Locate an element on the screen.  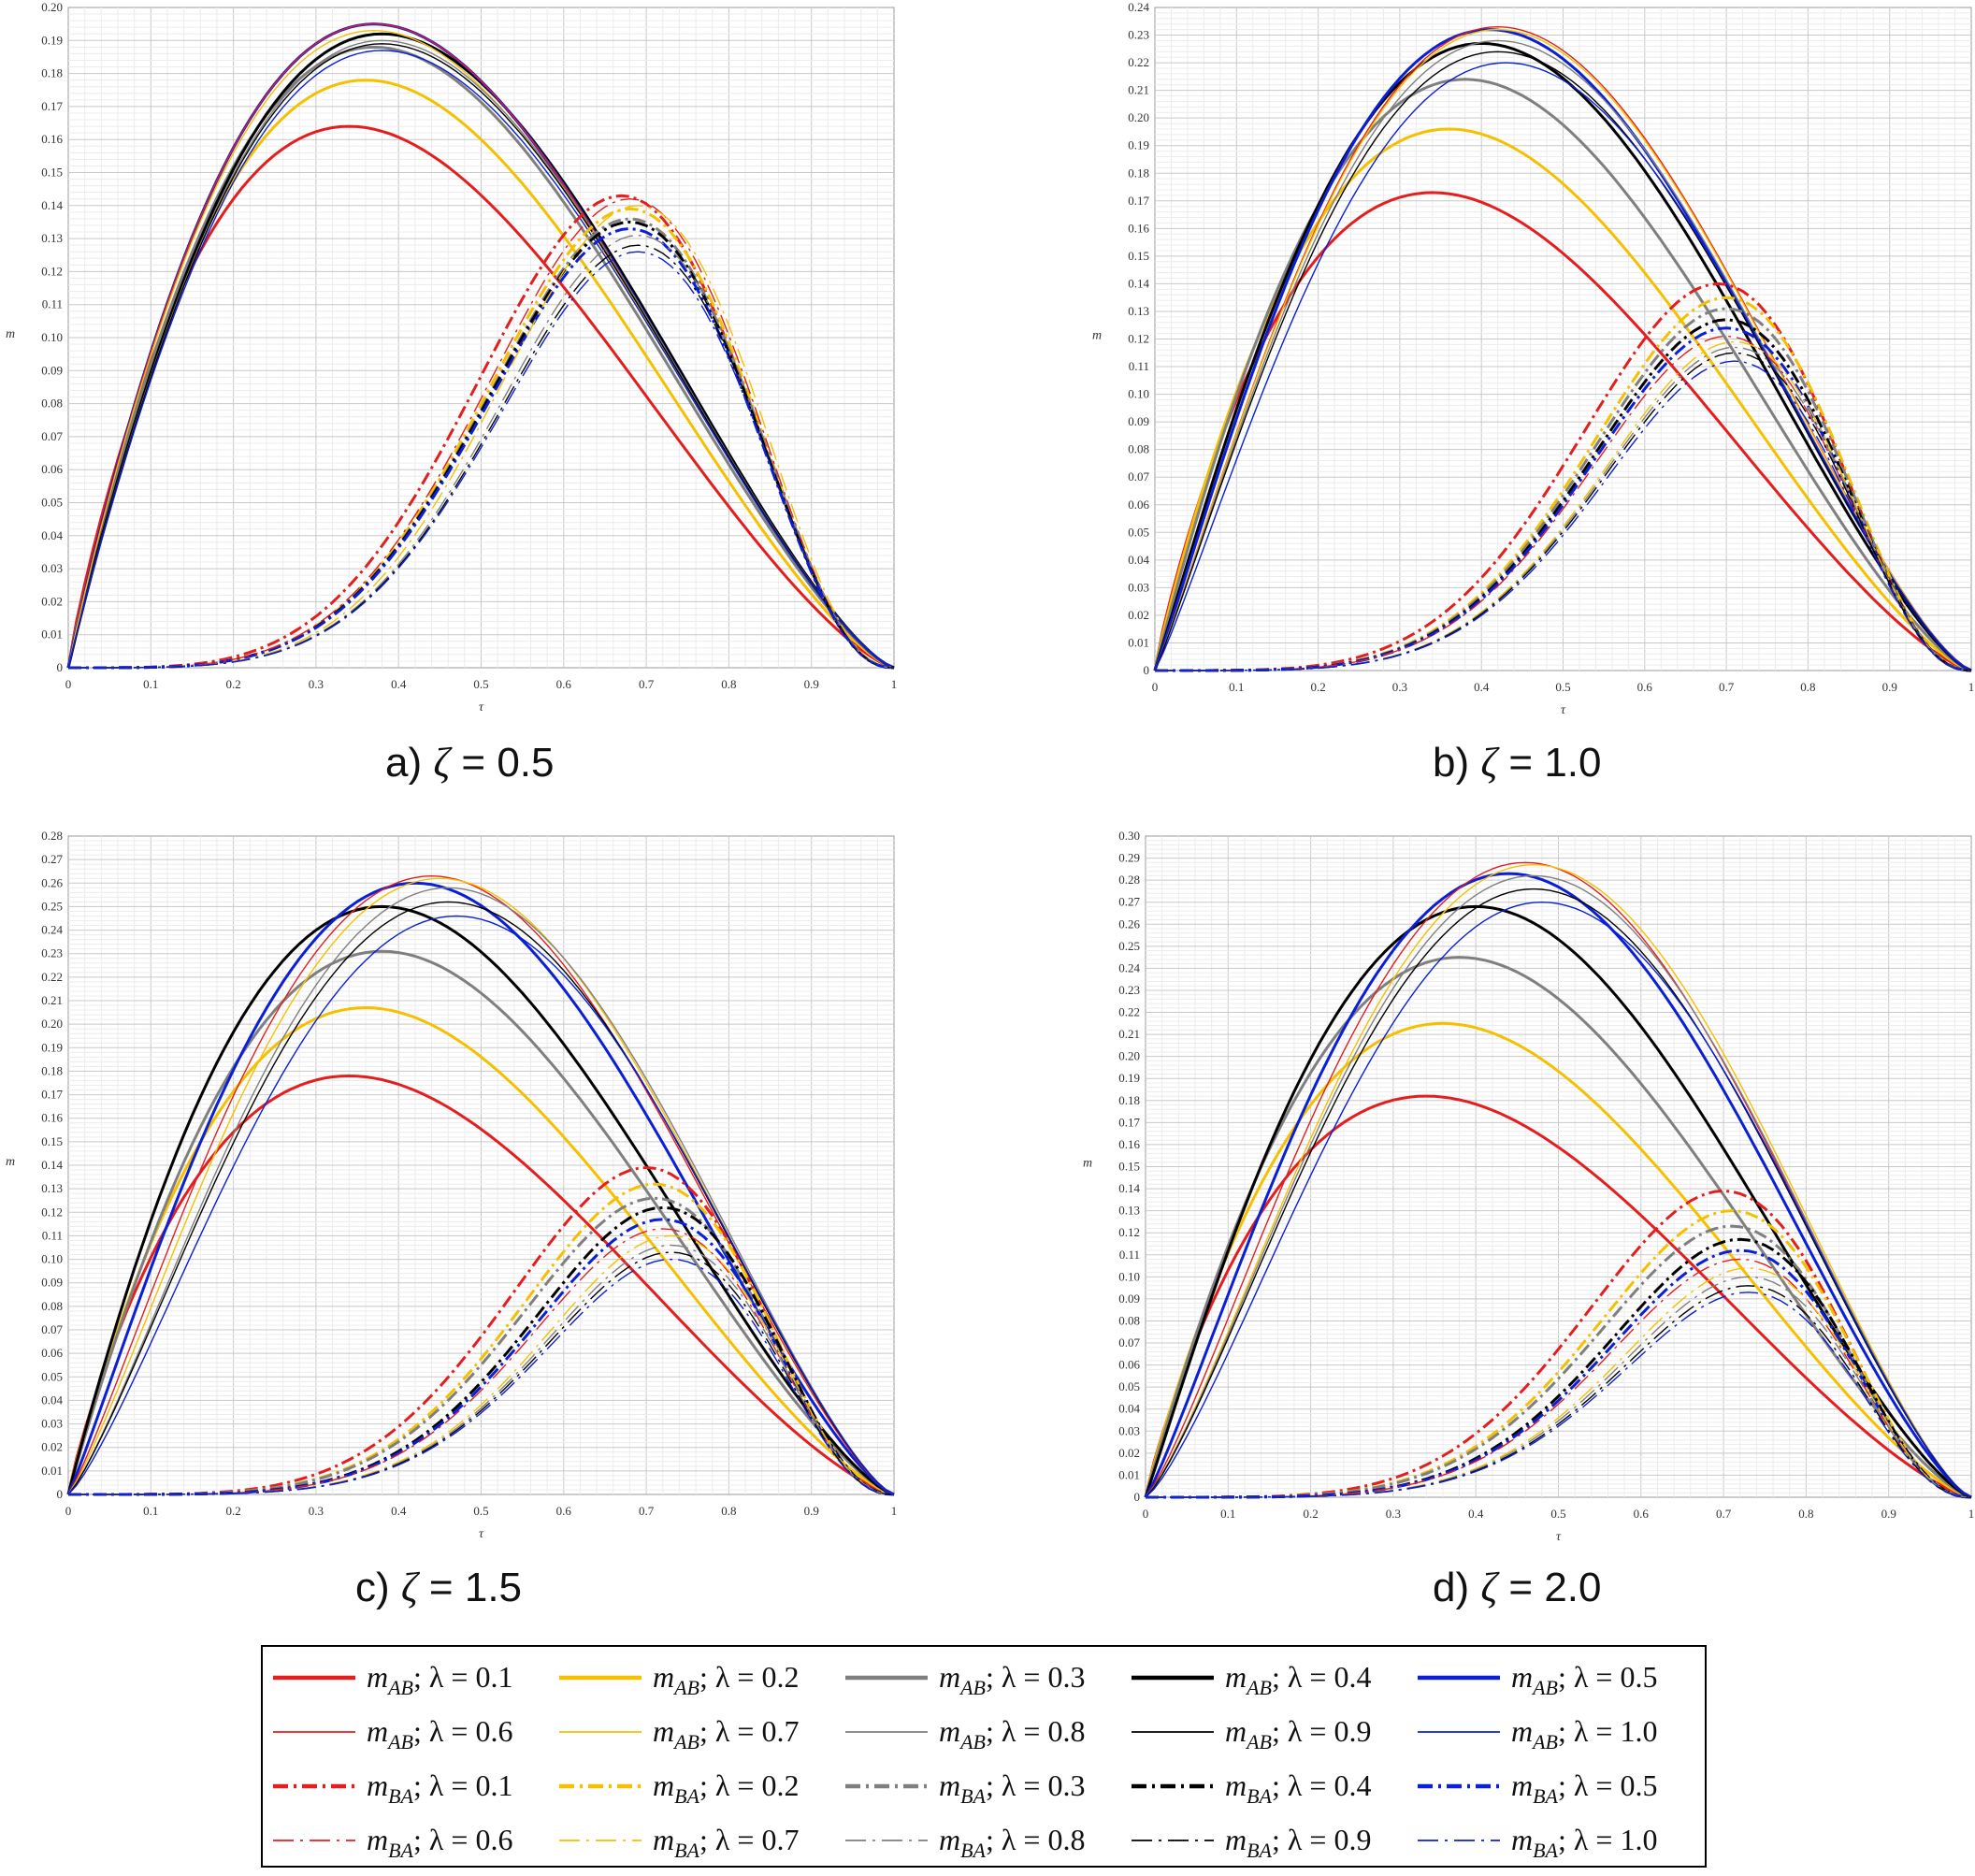
y-tick-label: 0.10 is located at coordinates (52, 1259).